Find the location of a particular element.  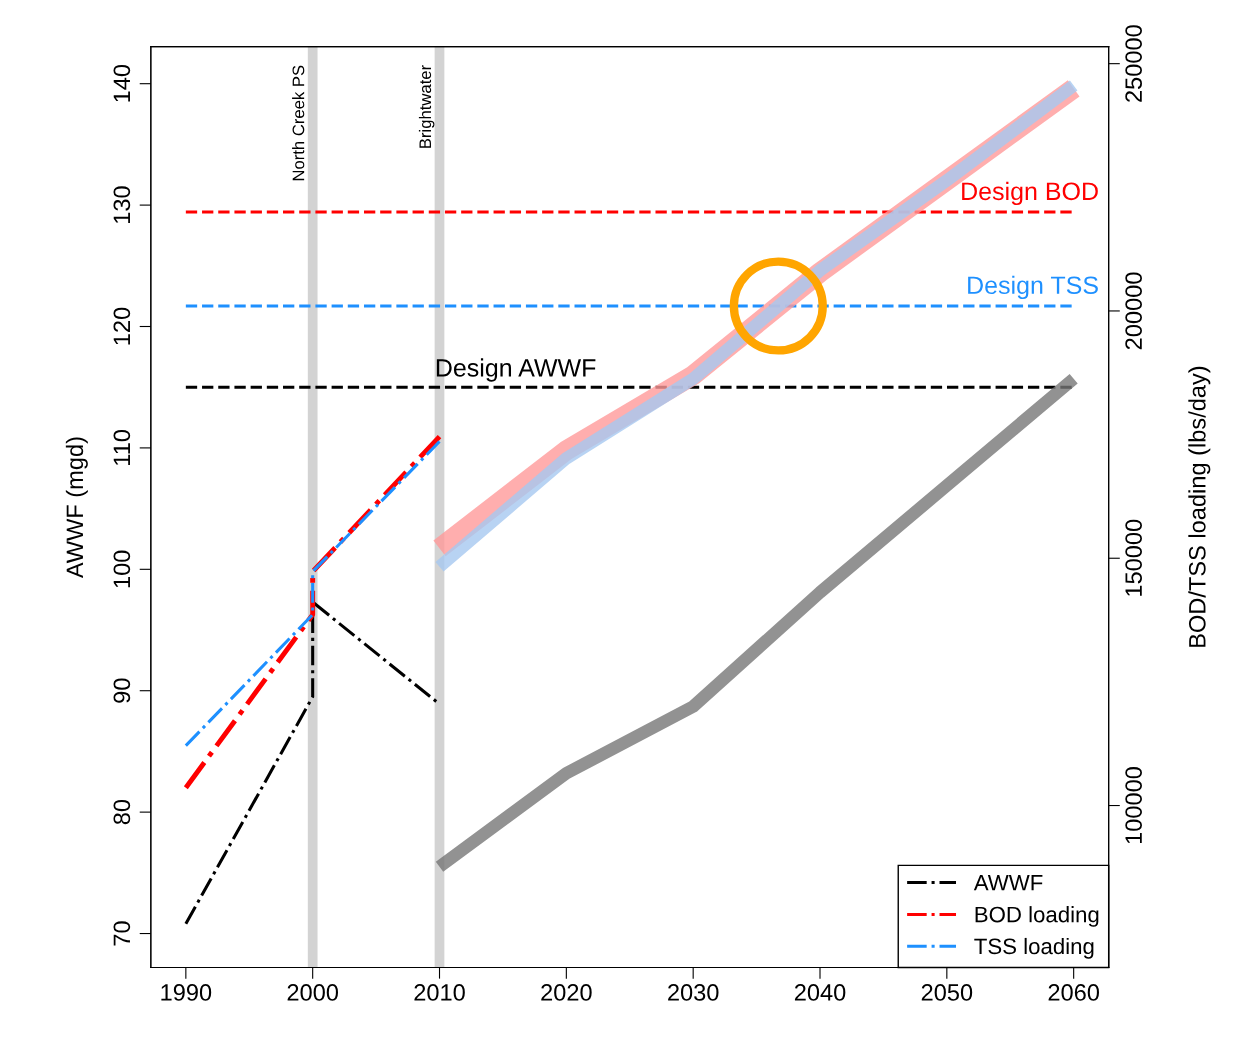

legend-label: TSS loading is located at coordinates (1034, 948).